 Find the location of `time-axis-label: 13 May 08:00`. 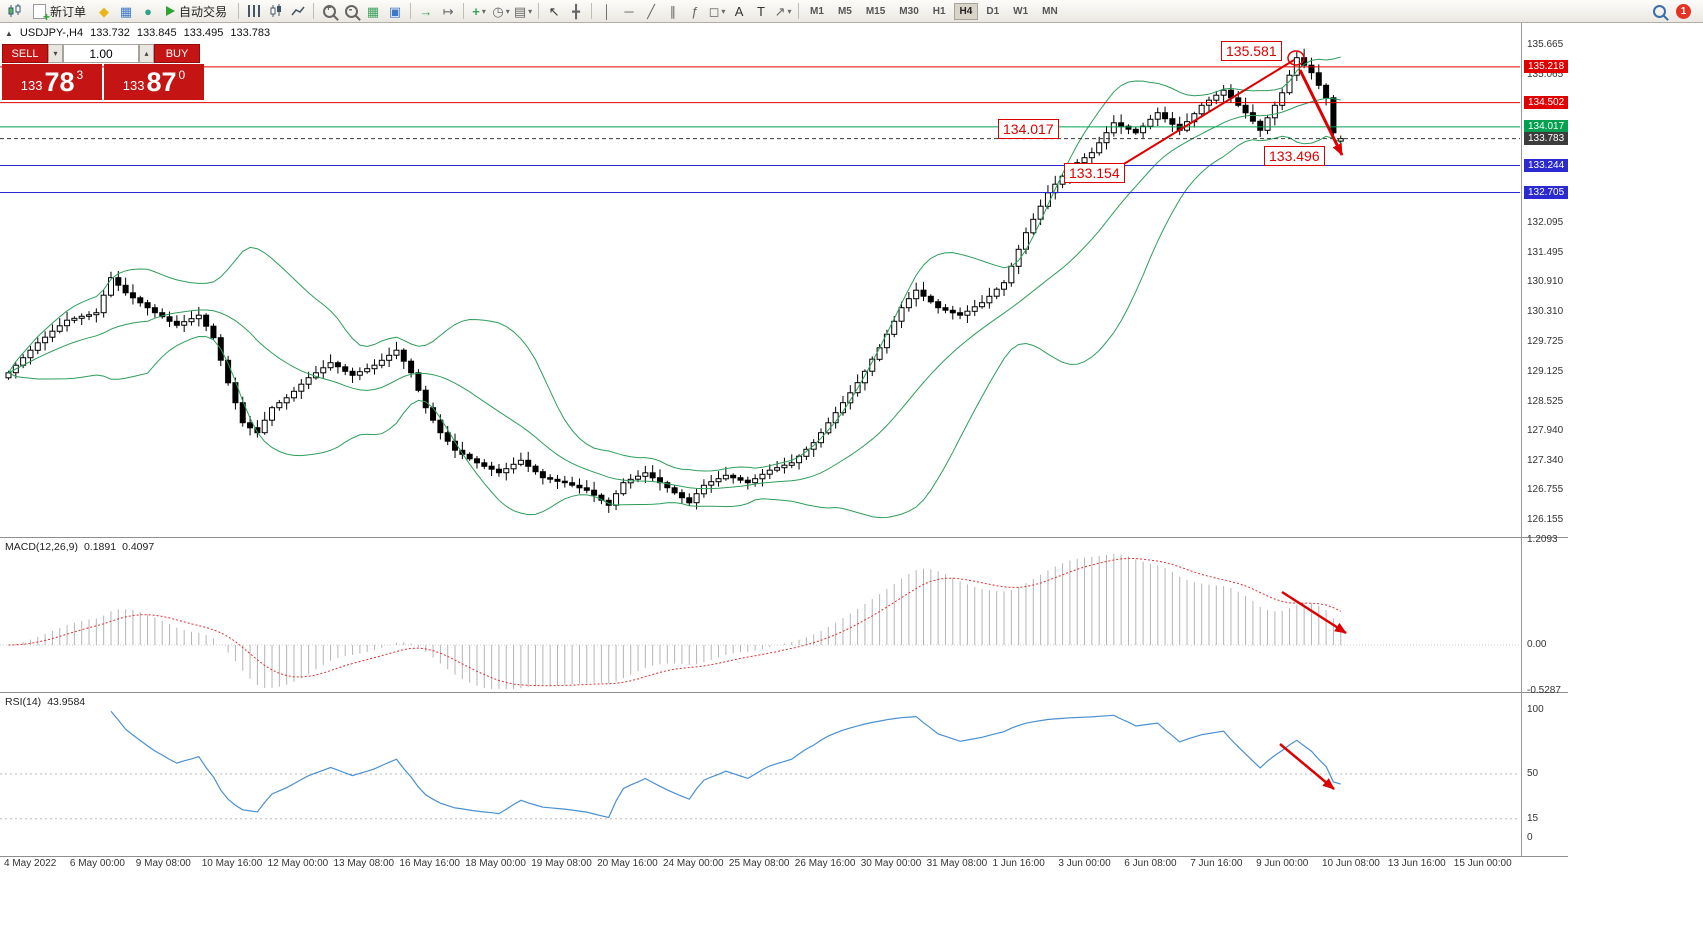

time-axis-label: 13 May 08:00 is located at coordinates (364, 863).